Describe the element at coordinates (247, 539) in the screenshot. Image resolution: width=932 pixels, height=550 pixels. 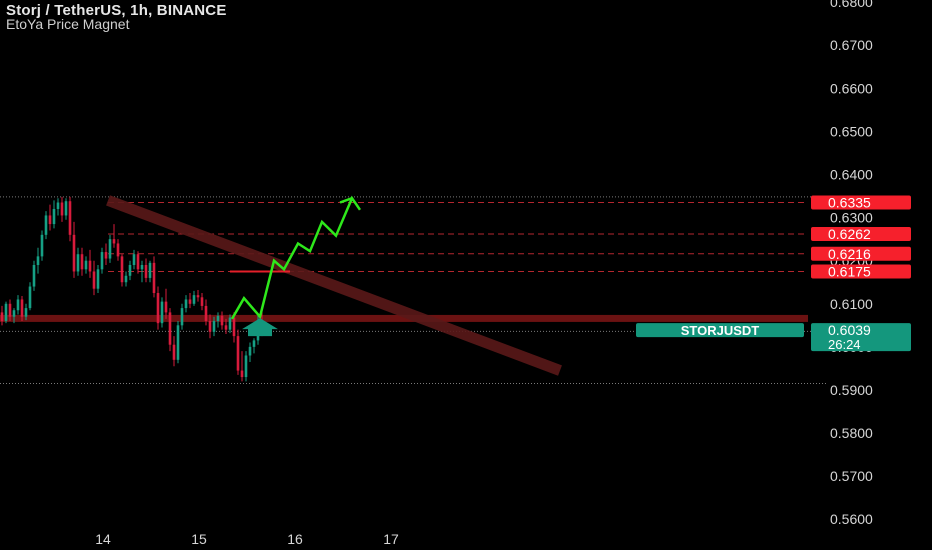
I see `time-axis: 14 15 16 17` at that location.